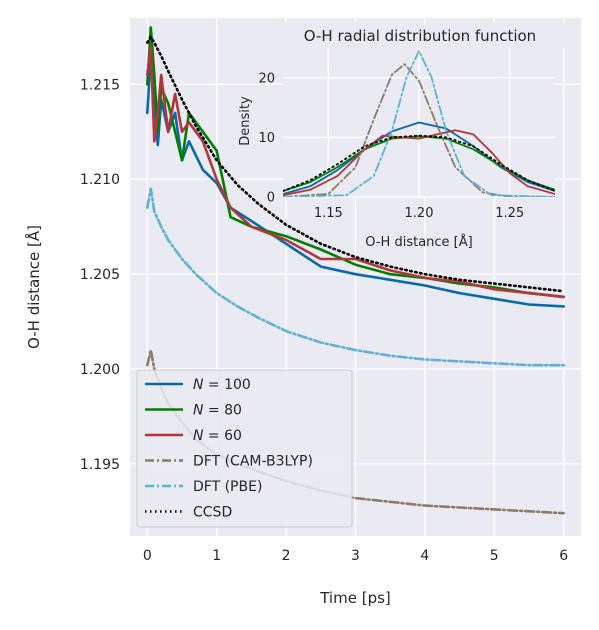 The image size is (599, 630). Describe the element at coordinates (100, 370) in the screenshot. I see `y-tick-label: 1.200` at that location.